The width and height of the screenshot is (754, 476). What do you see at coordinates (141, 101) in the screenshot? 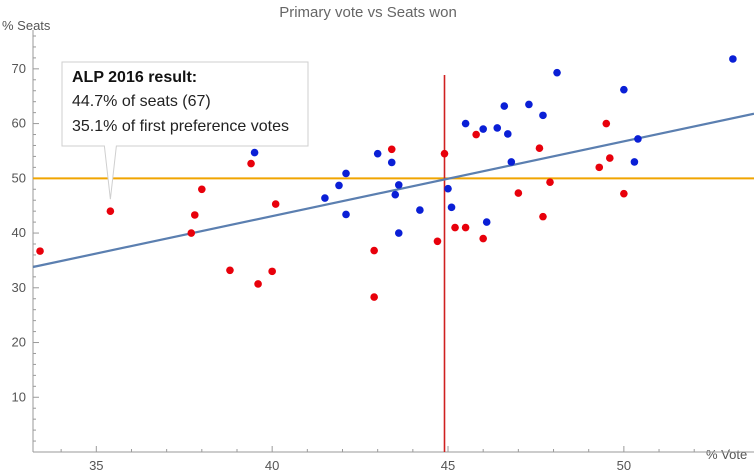
I see `annotation-line-1: 44.7% of seats (67)` at bounding box center [141, 101].